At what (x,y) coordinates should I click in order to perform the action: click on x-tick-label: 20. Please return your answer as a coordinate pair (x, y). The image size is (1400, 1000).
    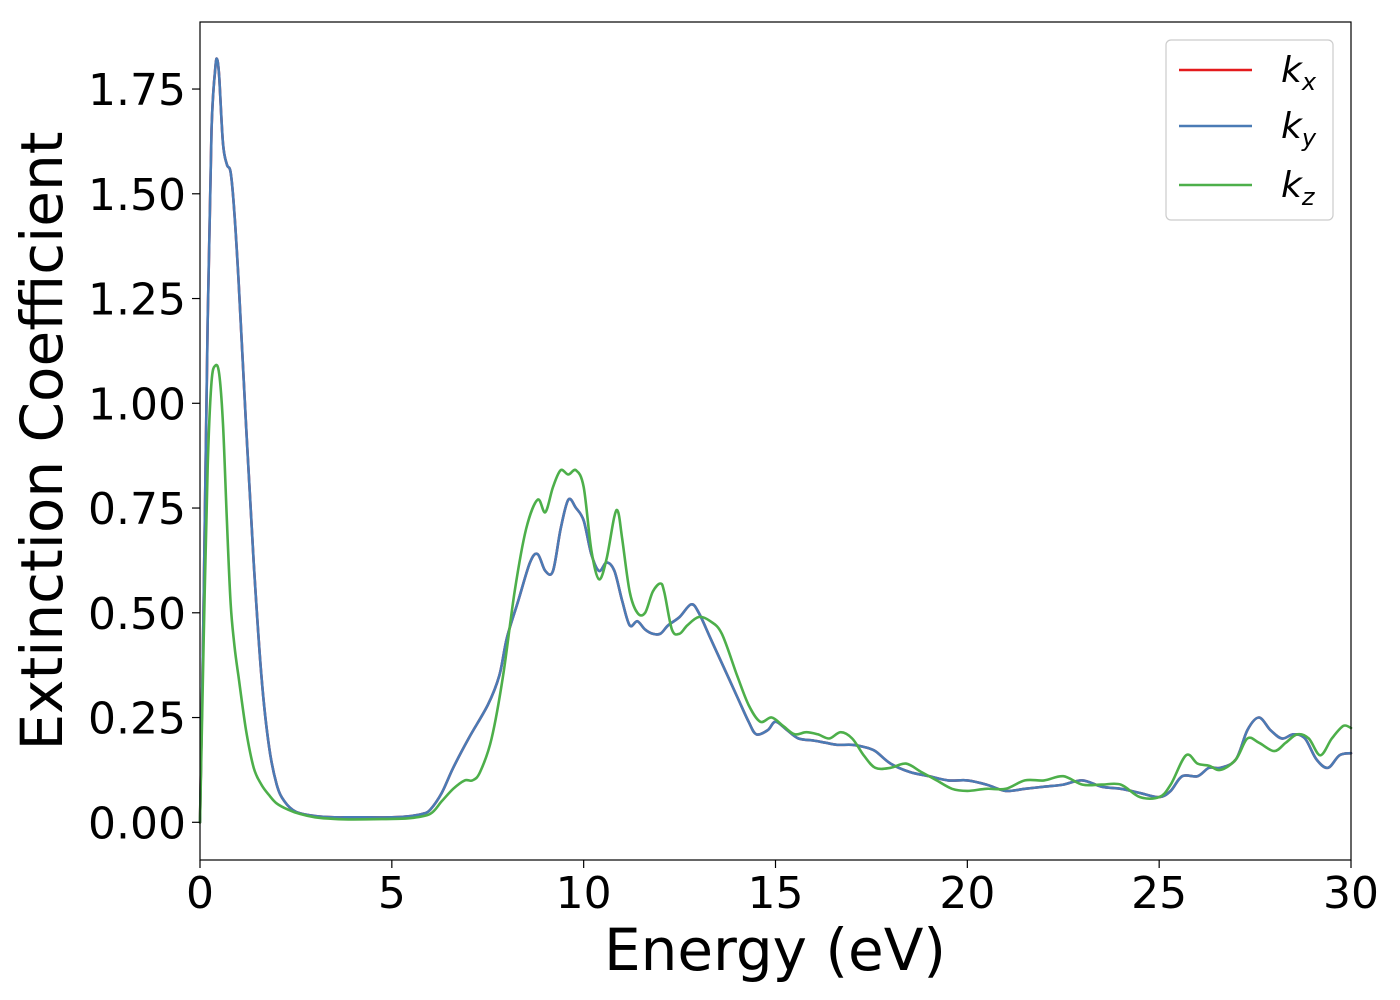
    Looking at the image, I should click on (967, 893).